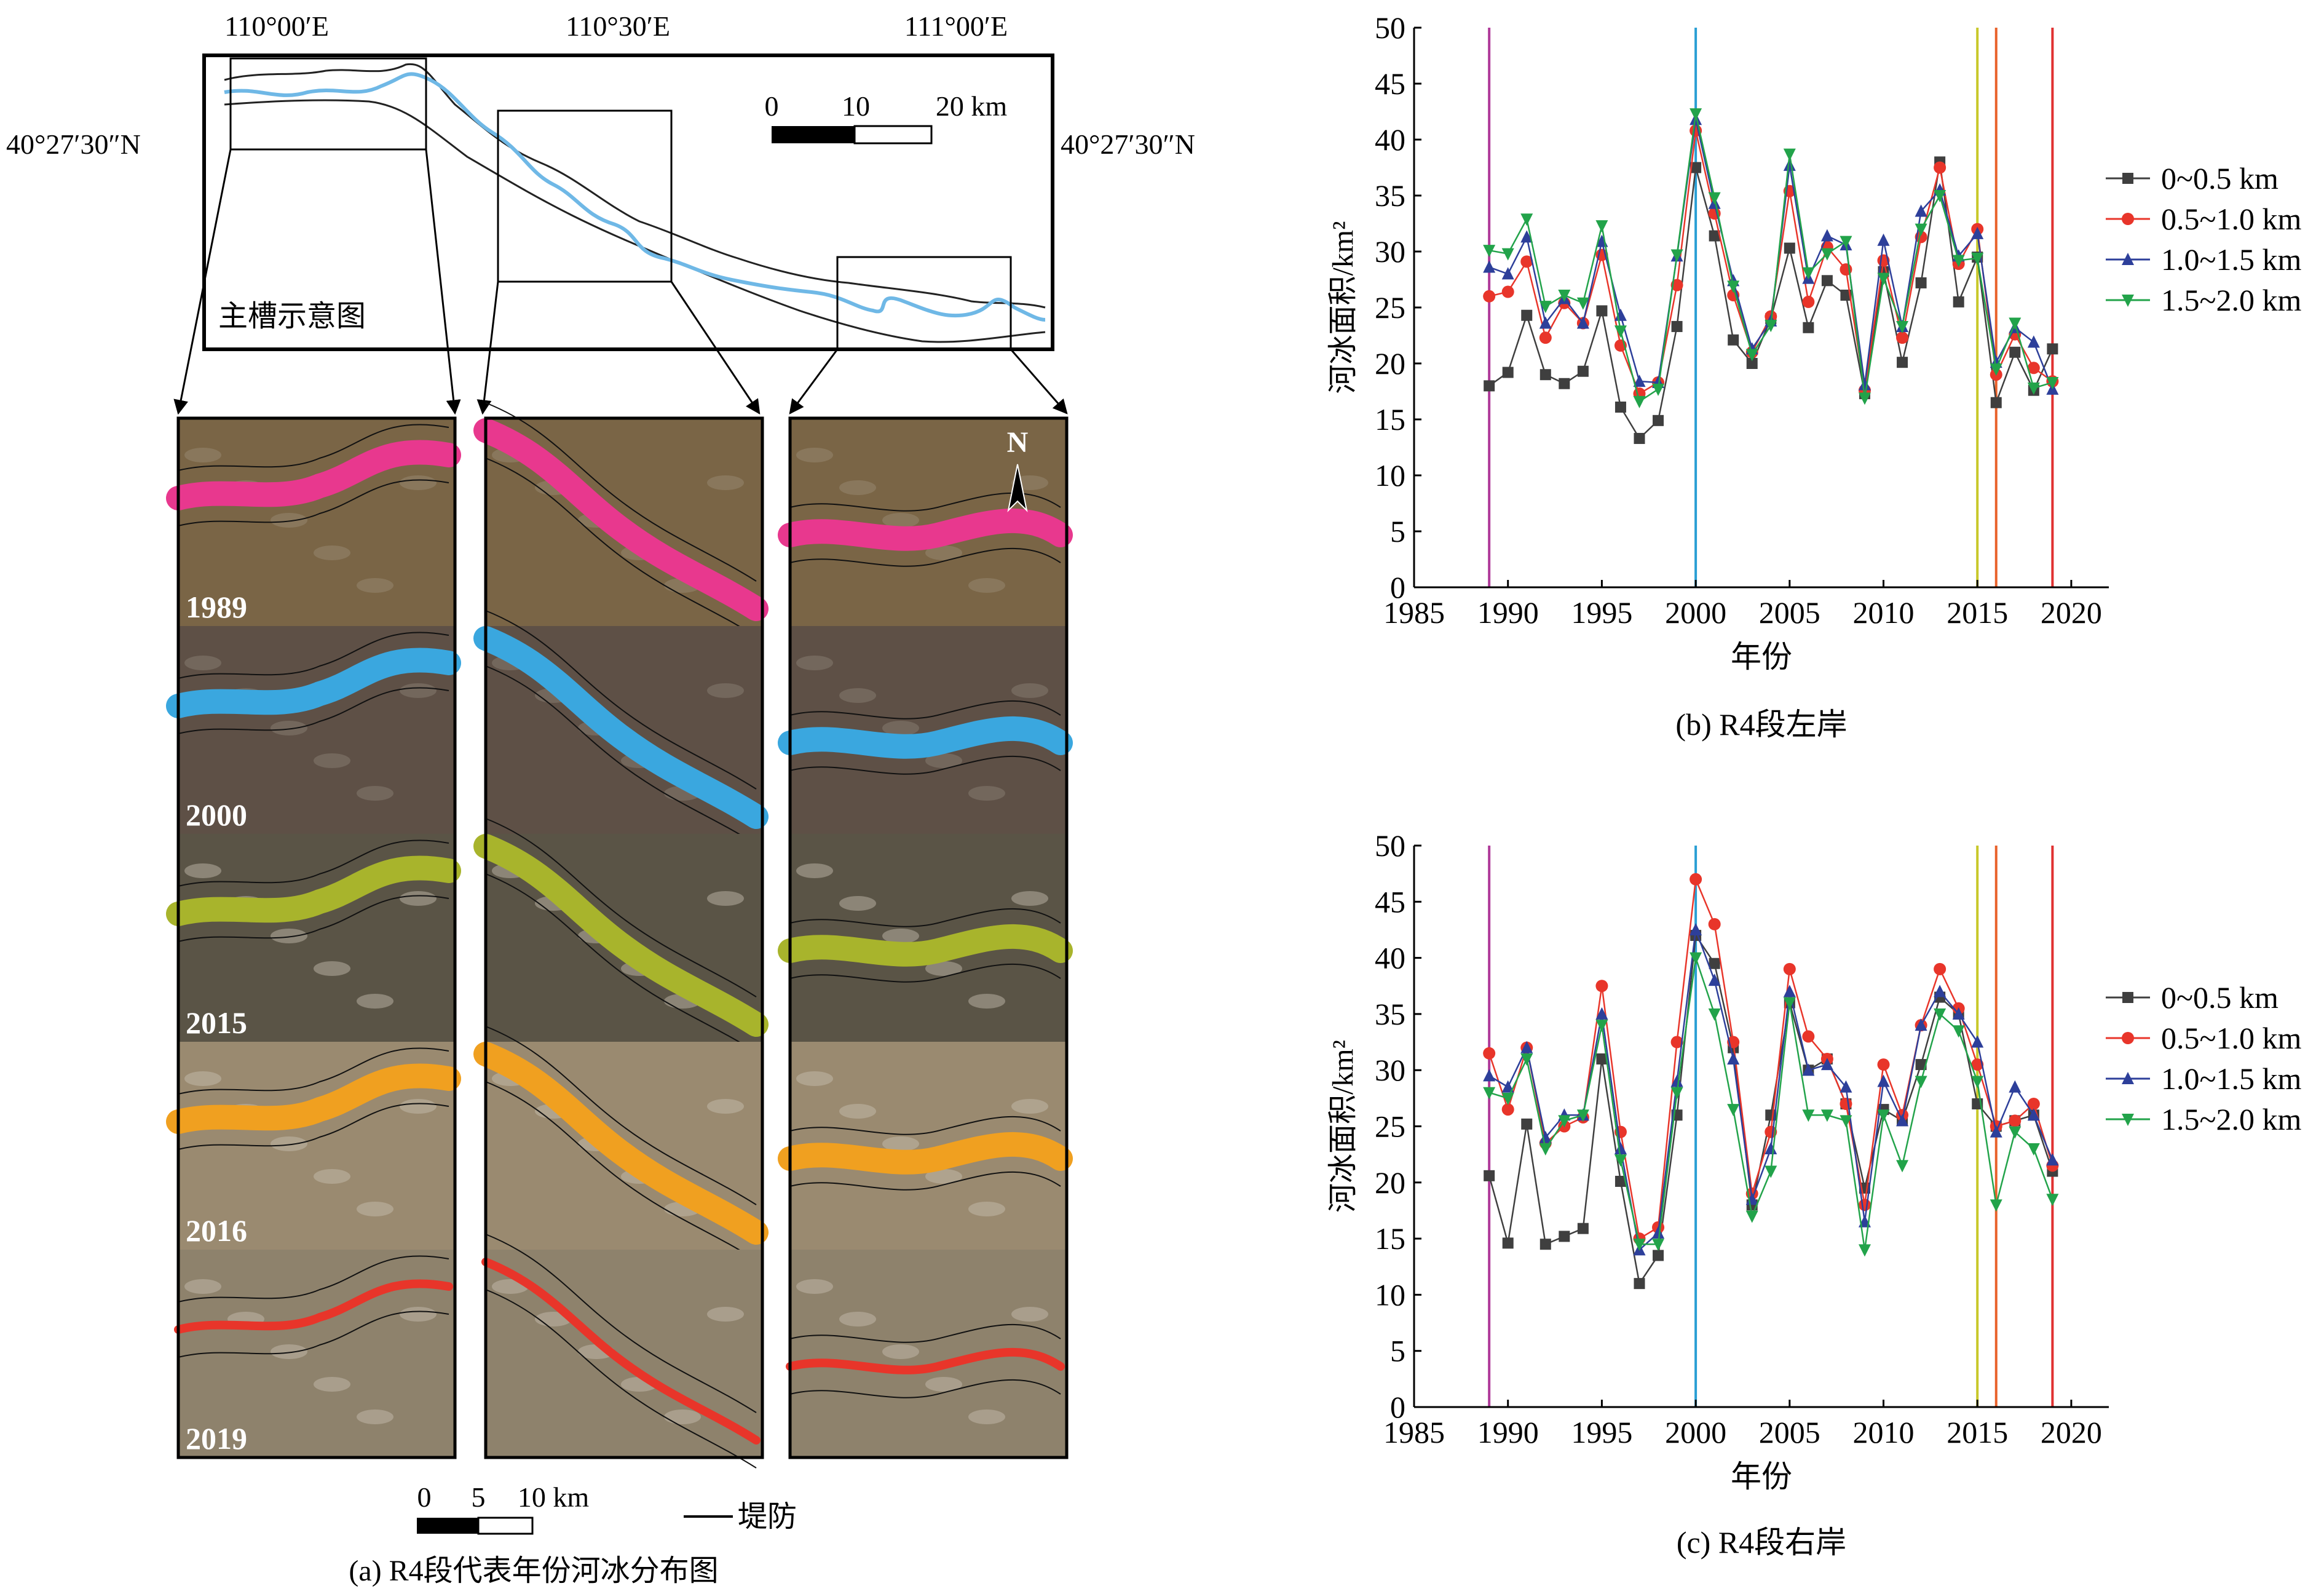 This screenshot has width=2324, height=1594. What do you see at coordinates (424, 1497) in the screenshot?
I see `bottom-scale-tick-0: 0` at bounding box center [424, 1497].